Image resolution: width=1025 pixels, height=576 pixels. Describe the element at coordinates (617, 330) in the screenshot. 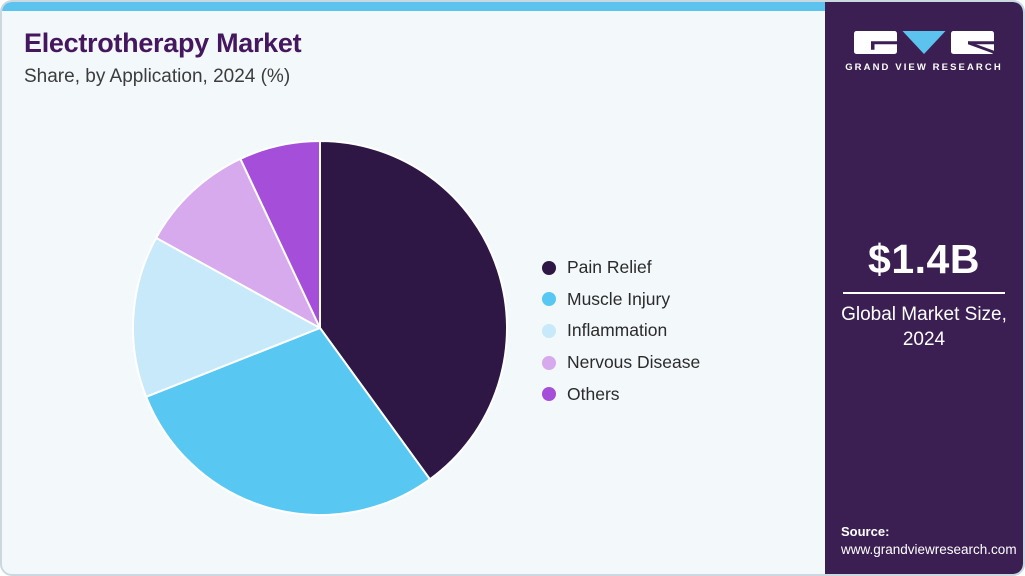

I see `legend-label: Inflammation` at that location.